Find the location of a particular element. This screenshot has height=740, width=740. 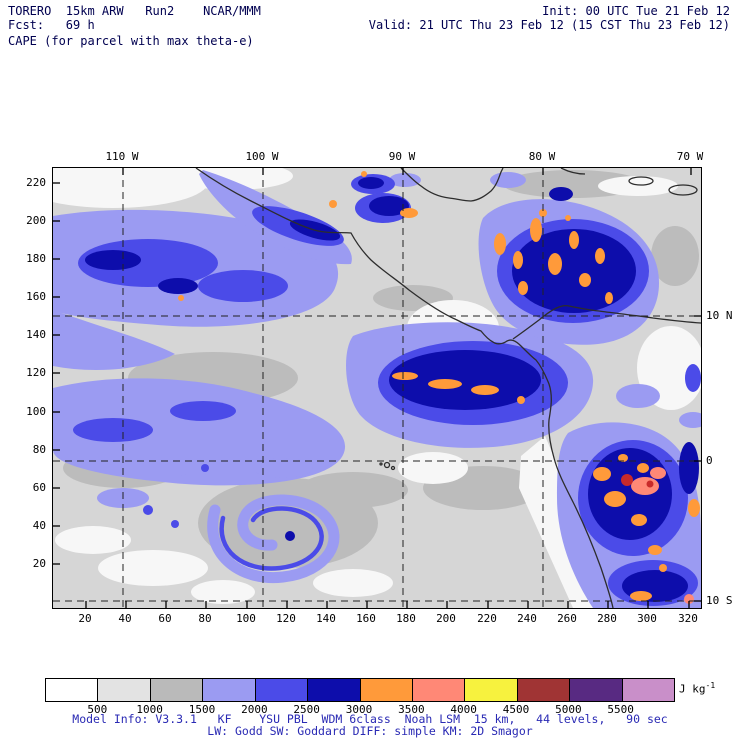

cape-red-layer is located at coordinates (637, 481).